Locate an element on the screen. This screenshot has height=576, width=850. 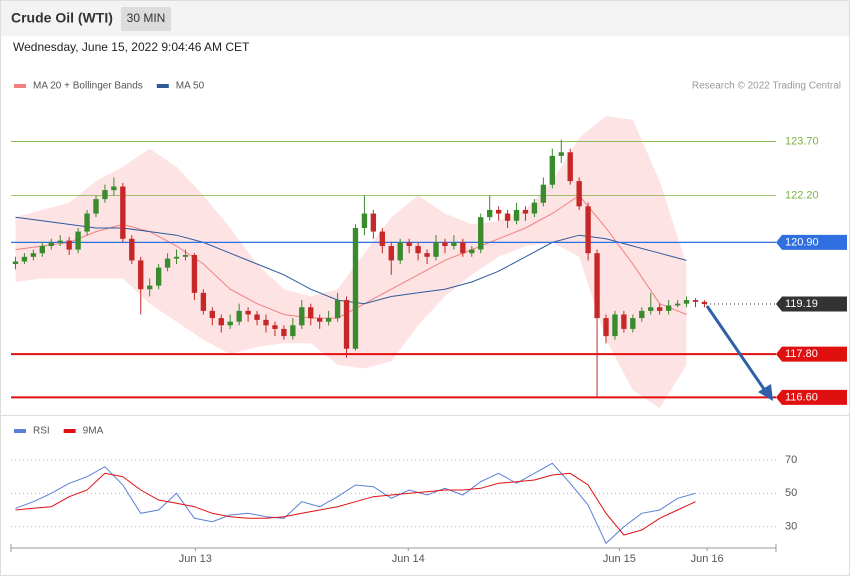
ma-line is located at coordinates (351, 260).